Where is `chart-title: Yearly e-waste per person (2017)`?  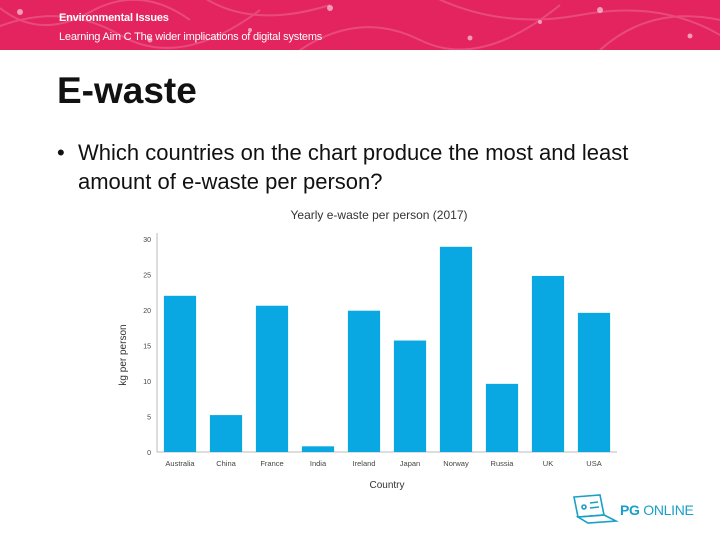 chart-title: Yearly e-waste per person (2017) is located at coordinates (379, 215).